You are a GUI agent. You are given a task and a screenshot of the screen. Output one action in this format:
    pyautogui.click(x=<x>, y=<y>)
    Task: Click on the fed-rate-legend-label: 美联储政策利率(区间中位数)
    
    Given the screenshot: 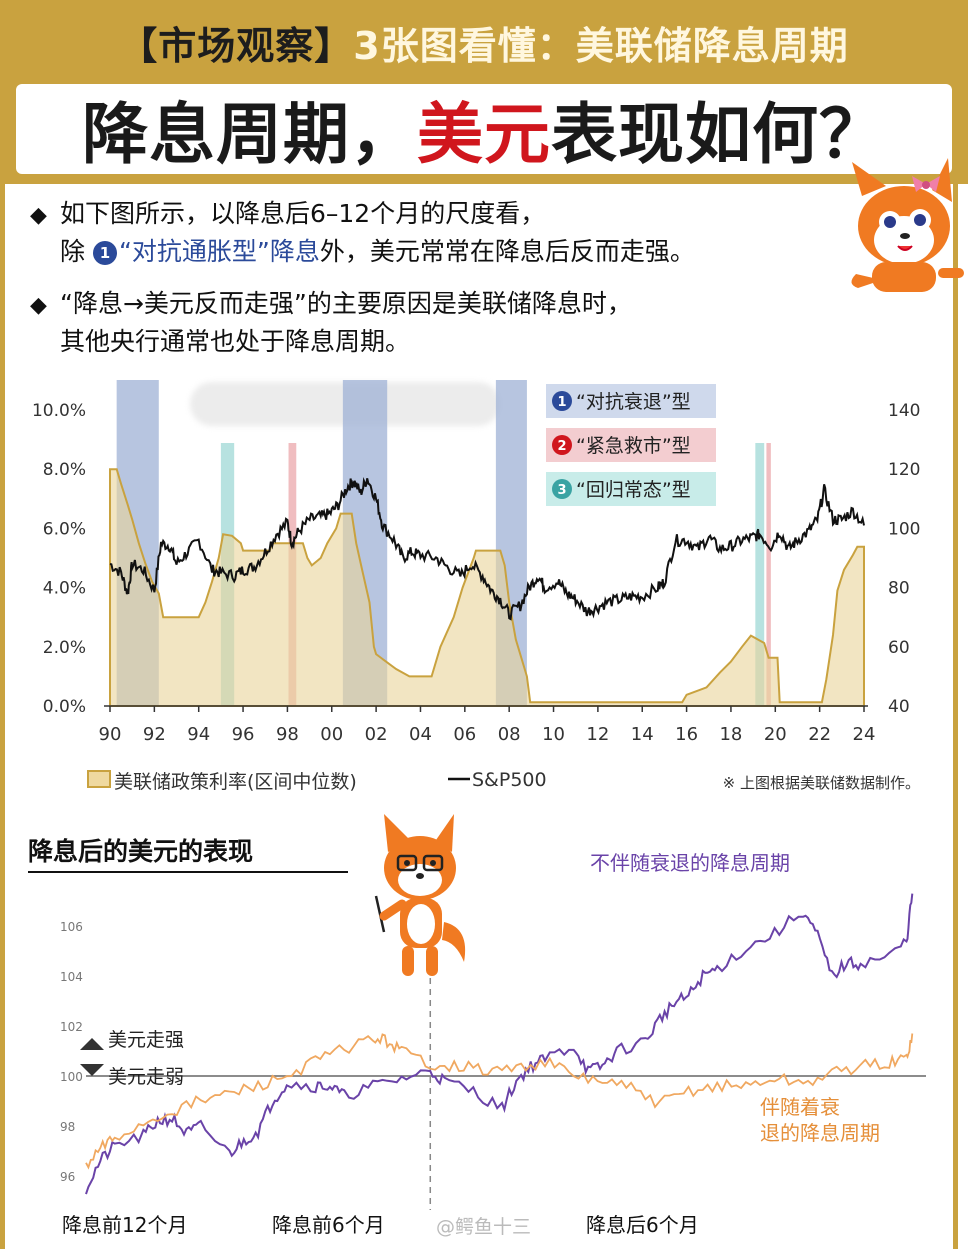 What is the action you would take?
    pyautogui.click(x=235, y=782)
    